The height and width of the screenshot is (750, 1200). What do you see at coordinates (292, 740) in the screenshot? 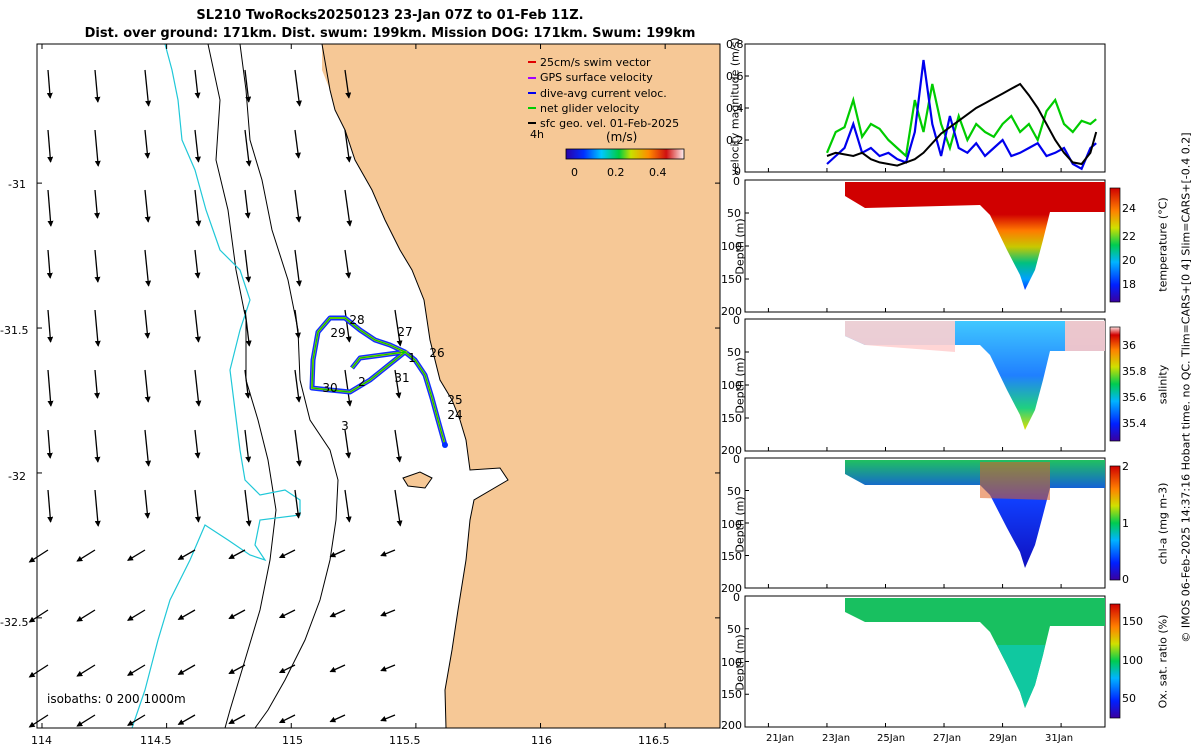
I see `map-xtick-2: 115` at bounding box center [292, 740].